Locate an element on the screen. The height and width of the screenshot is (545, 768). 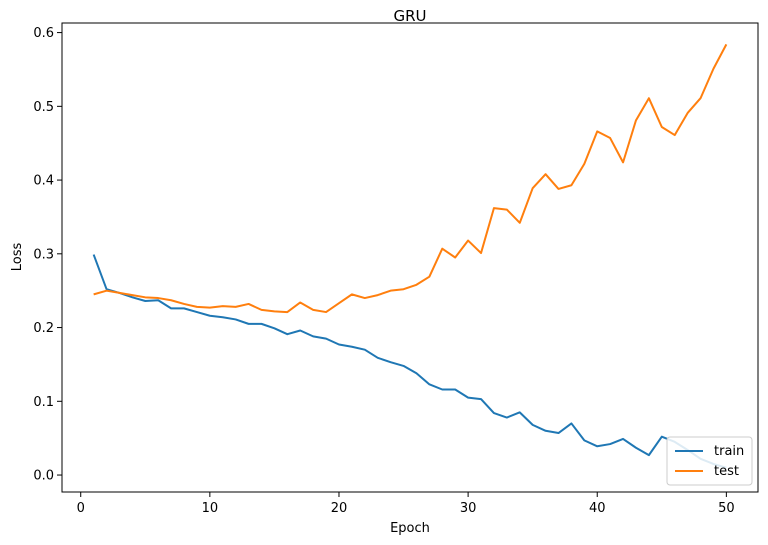
legend-label-train: train is located at coordinates (729, 451).